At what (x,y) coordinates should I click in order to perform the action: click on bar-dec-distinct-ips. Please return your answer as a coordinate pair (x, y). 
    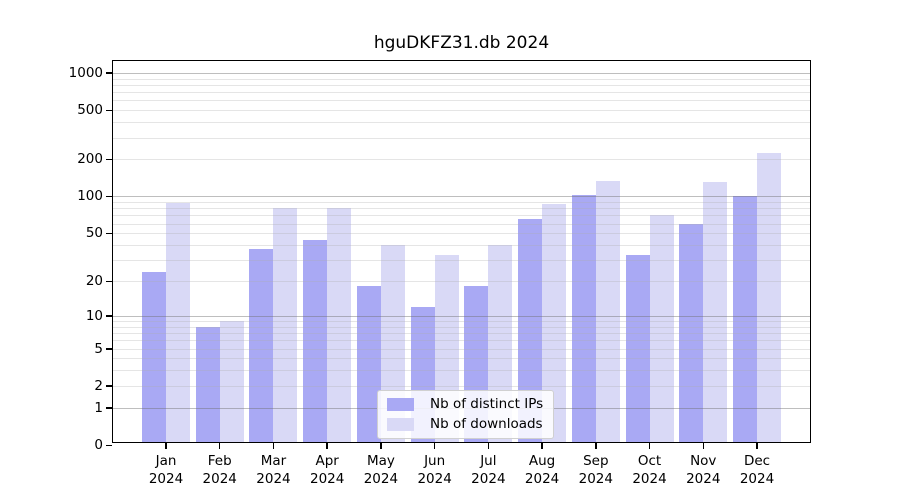
    Looking at the image, I should click on (745, 319).